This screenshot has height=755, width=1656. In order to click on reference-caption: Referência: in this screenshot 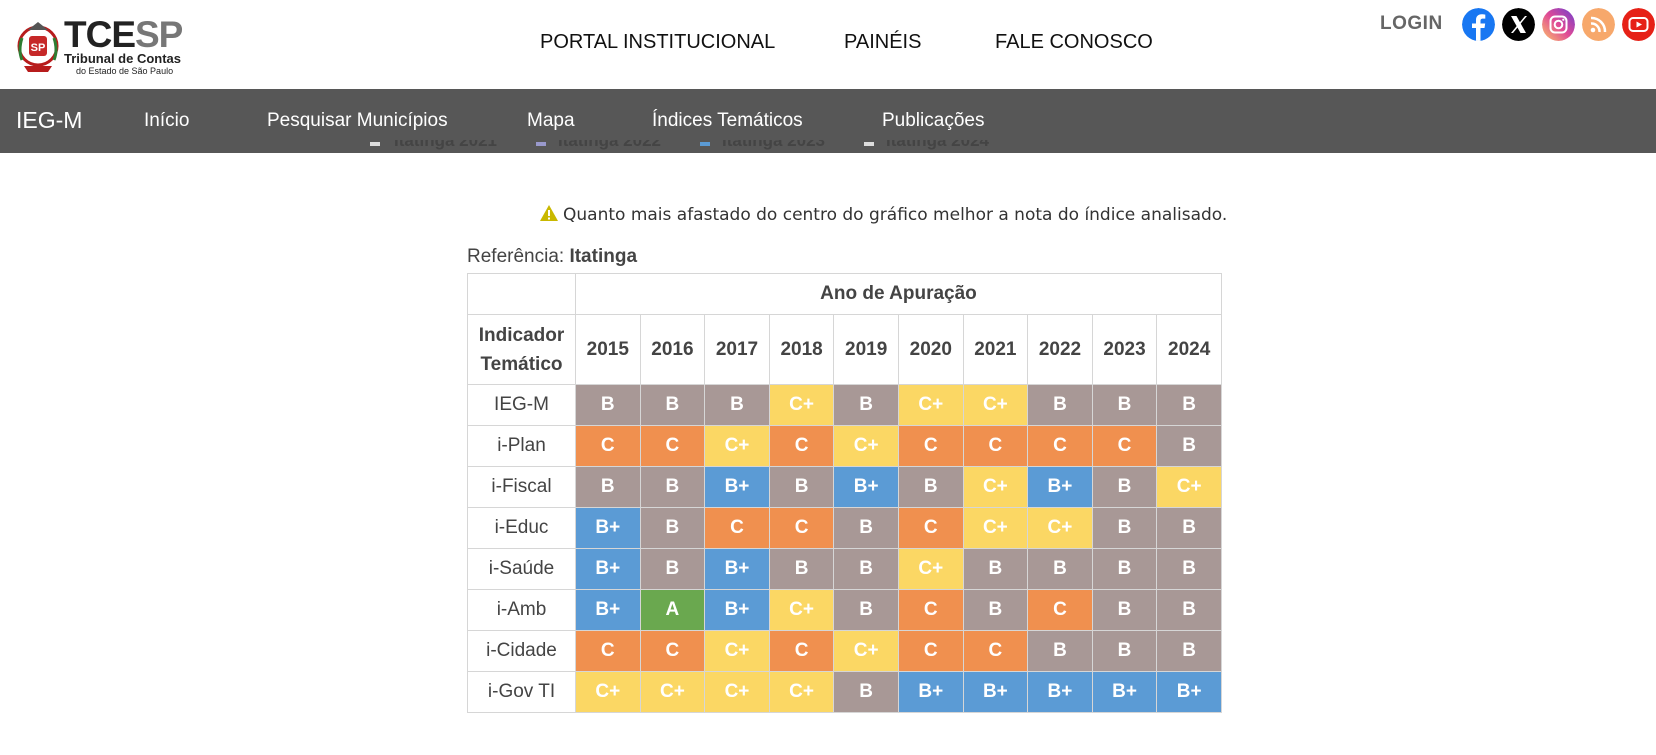, I will do `click(516, 256)`.